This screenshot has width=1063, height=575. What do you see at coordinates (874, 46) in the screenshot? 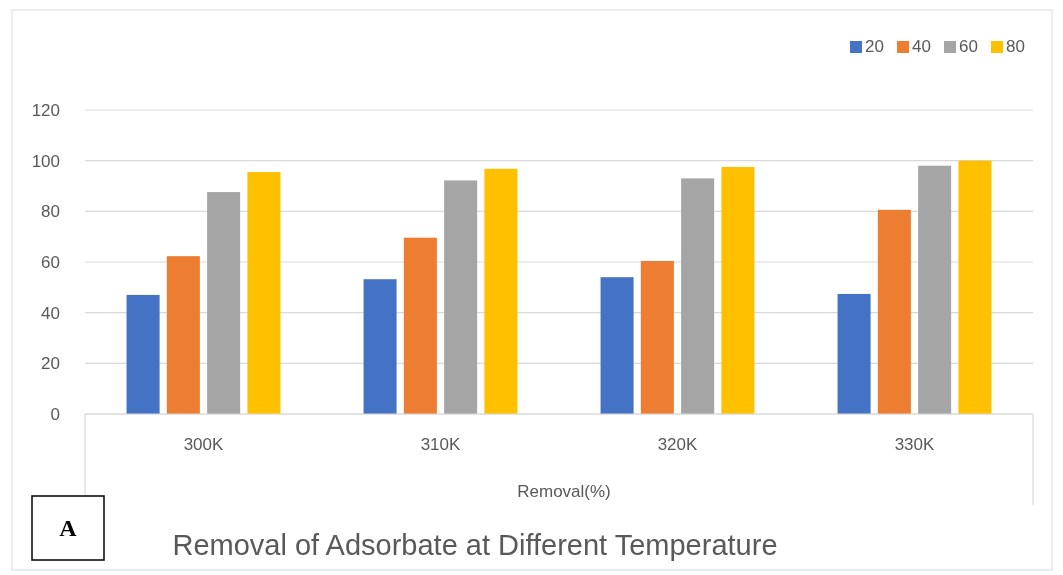
I see `legend-label: 20` at bounding box center [874, 46].